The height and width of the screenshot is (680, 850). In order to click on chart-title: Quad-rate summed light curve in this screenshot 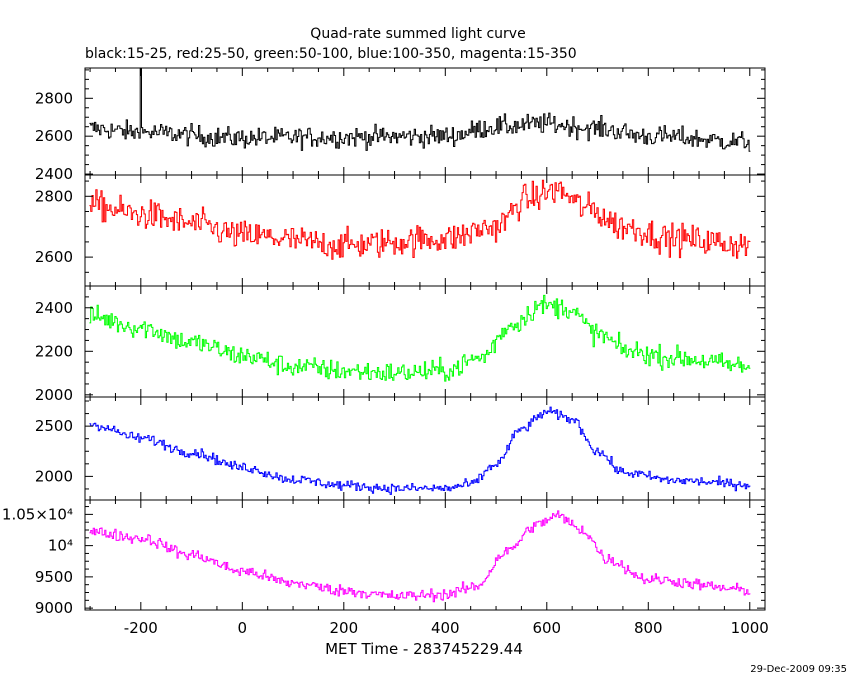, I will do `click(417, 34)`.